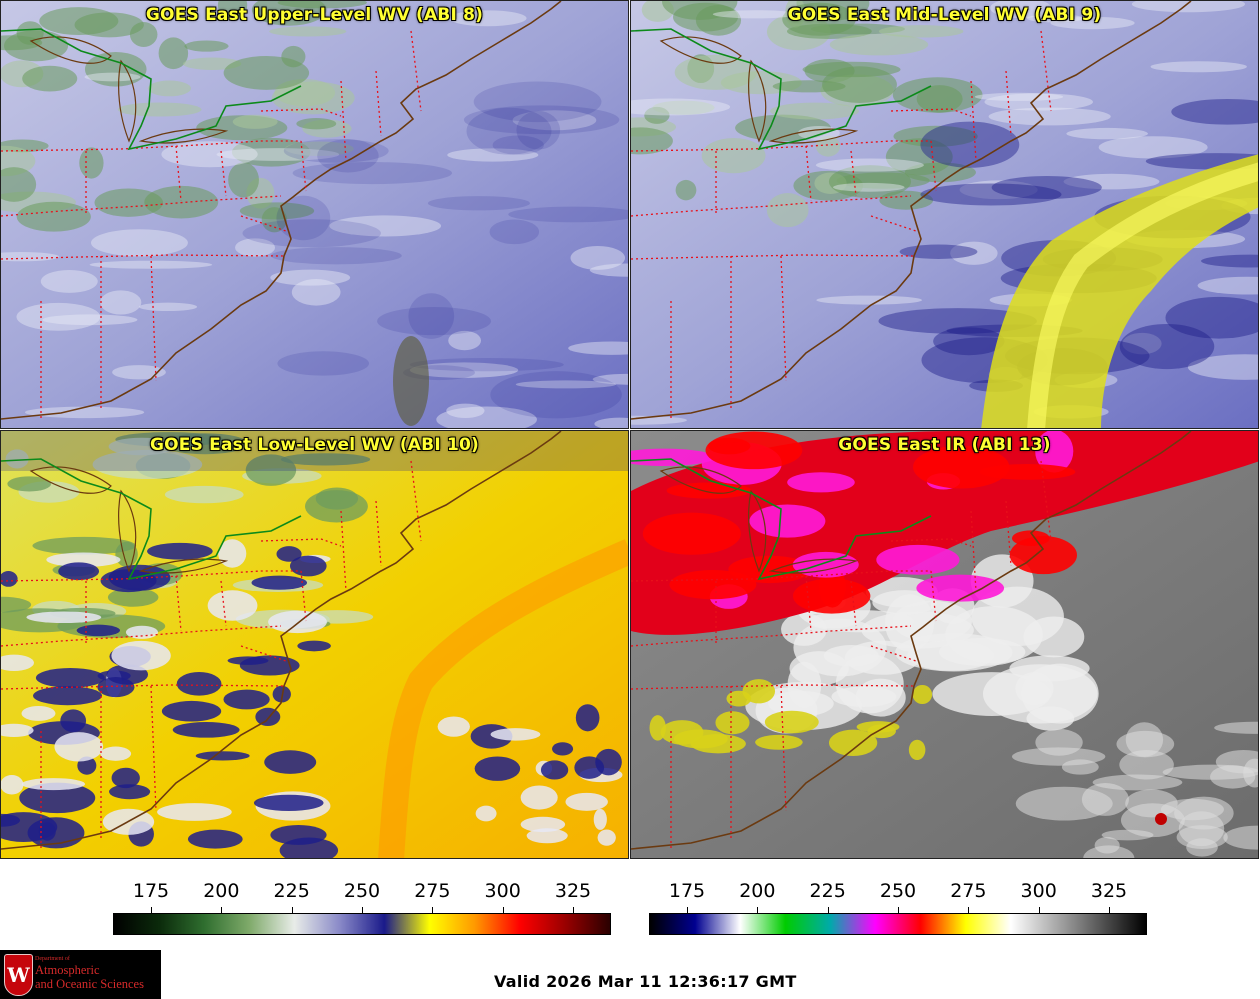 The width and height of the screenshot is (1260, 999). What do you see at coordinates (89, 984) in the screenshot?
I see `logo-line2: and Oceanic Sciences` at bounding box center [89, 984].